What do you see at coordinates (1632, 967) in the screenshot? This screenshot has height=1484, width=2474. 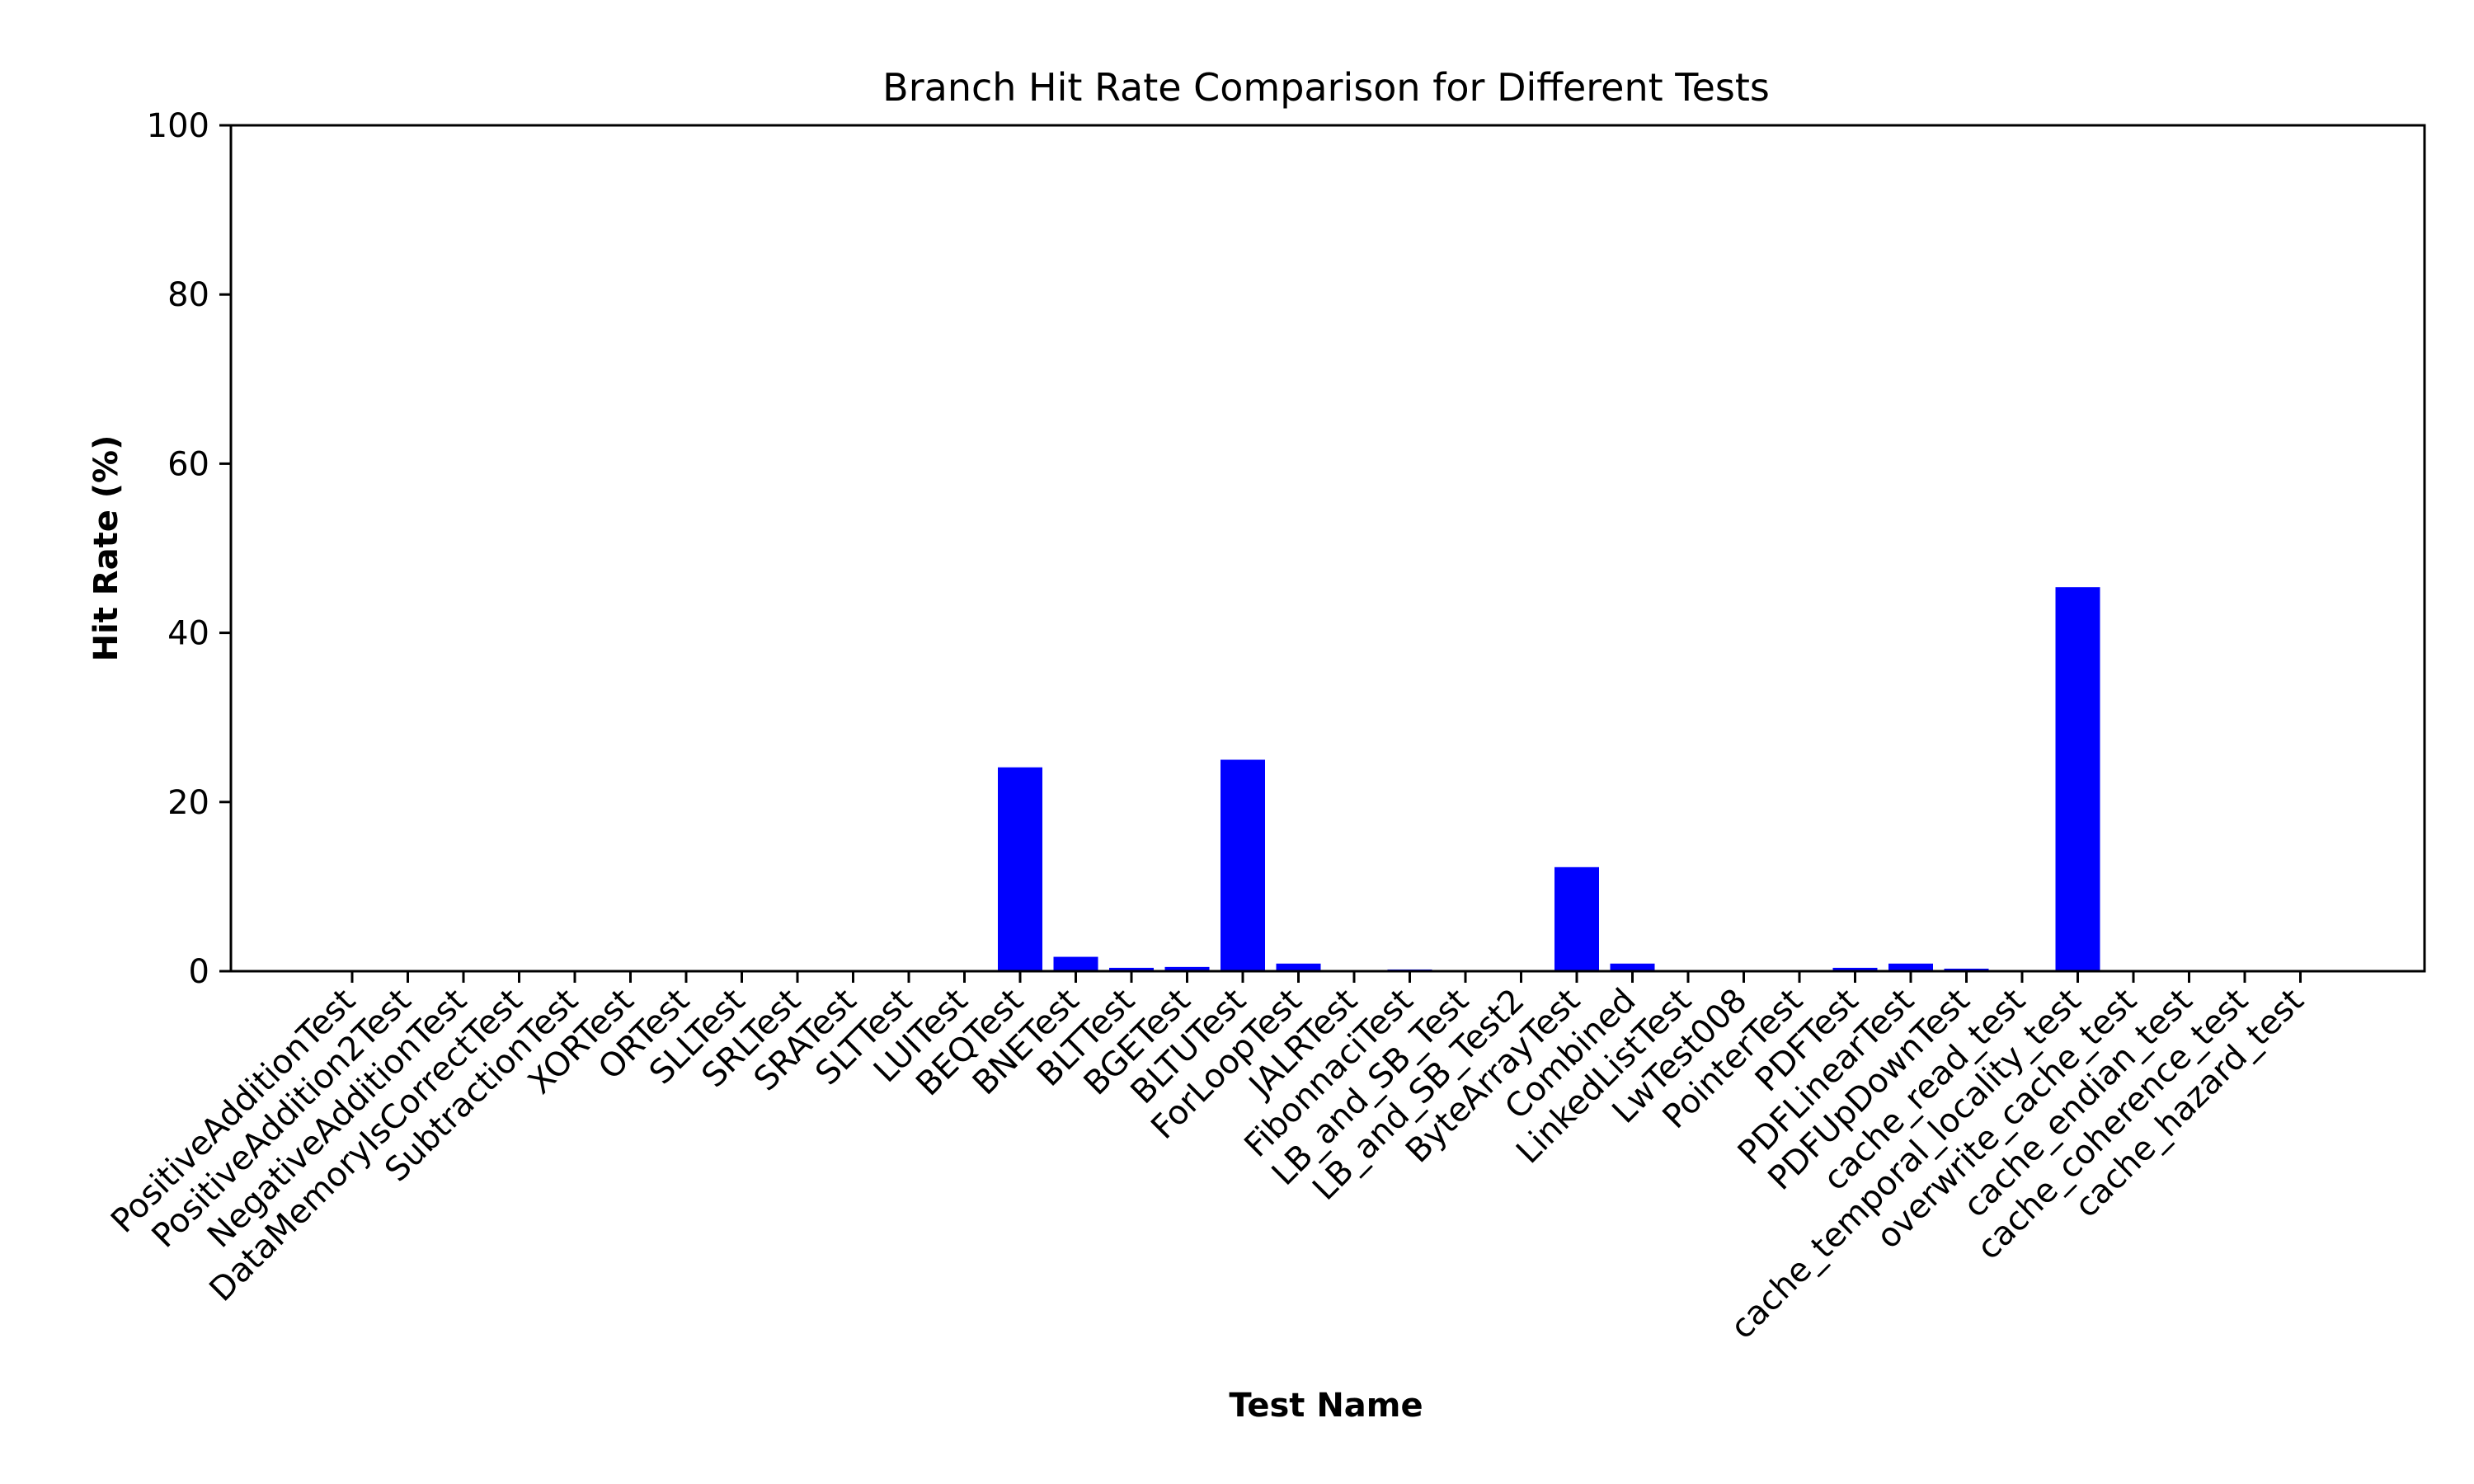 I see `bar-Combined` at bounding box center [1632, 967].